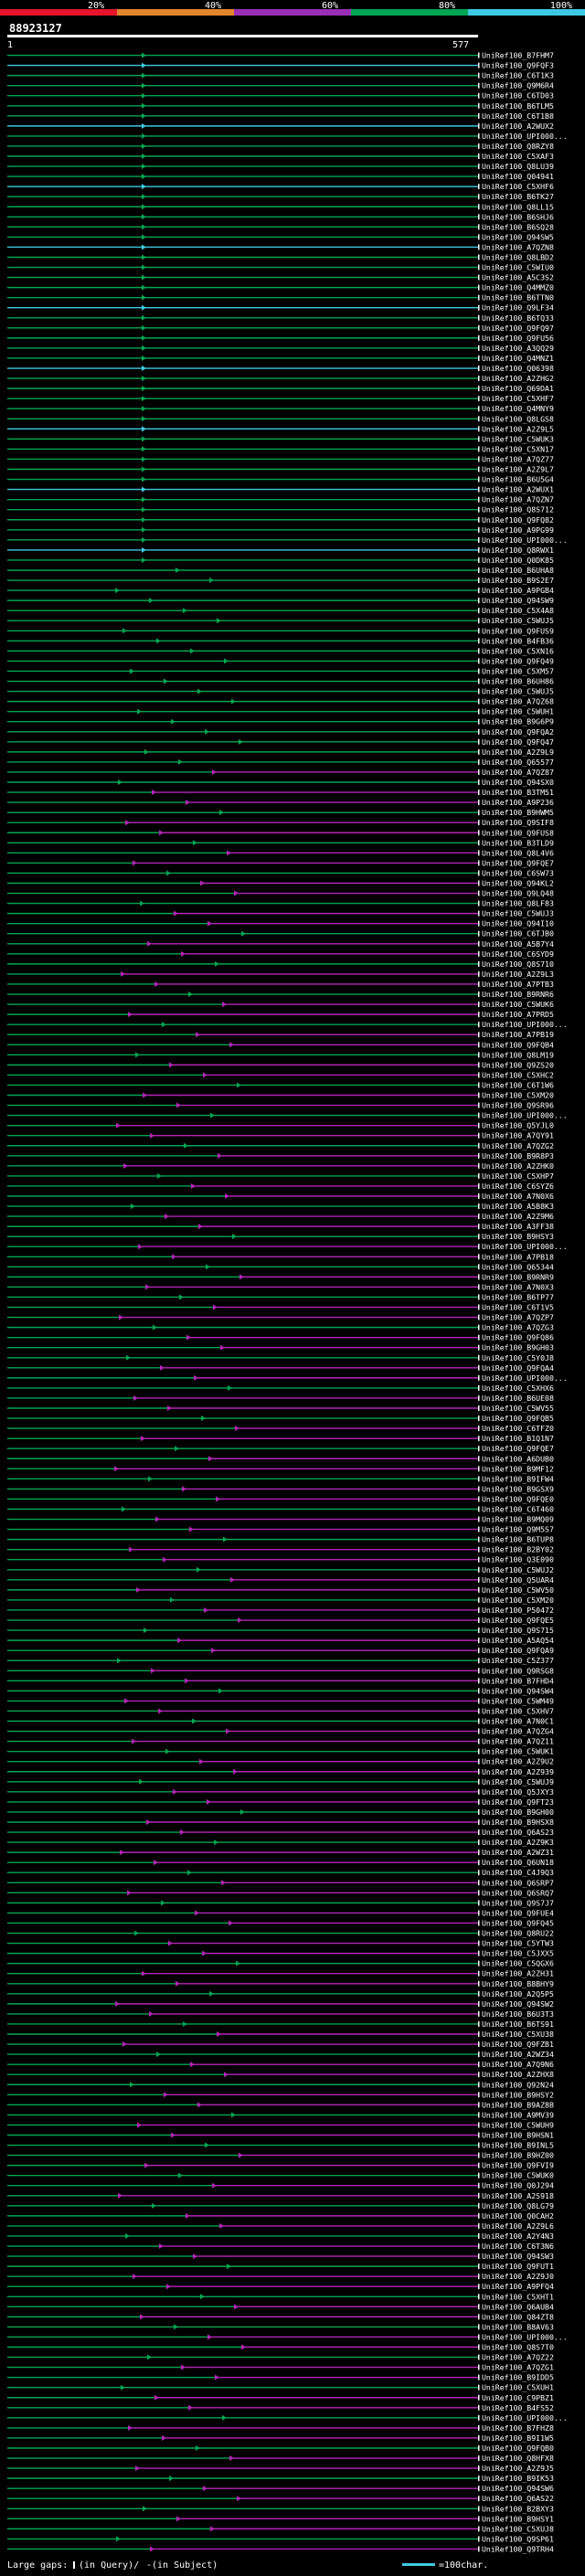  Describe the element at coordinates (518, 691) in the screenshot. I see `hit-label: UniRef100_C5WUJ5` at that location.